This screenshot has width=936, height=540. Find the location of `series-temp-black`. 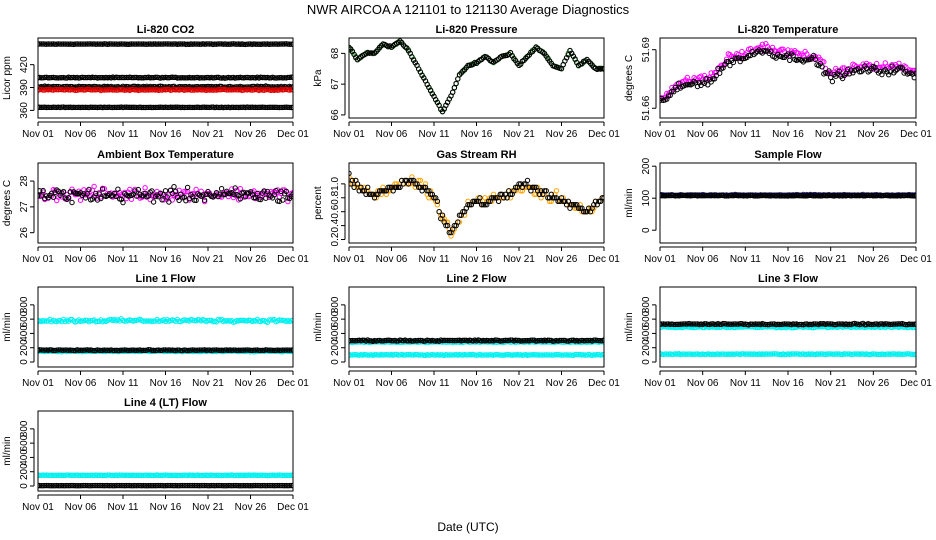

series-temp-black is located at coordinates (788, 75).